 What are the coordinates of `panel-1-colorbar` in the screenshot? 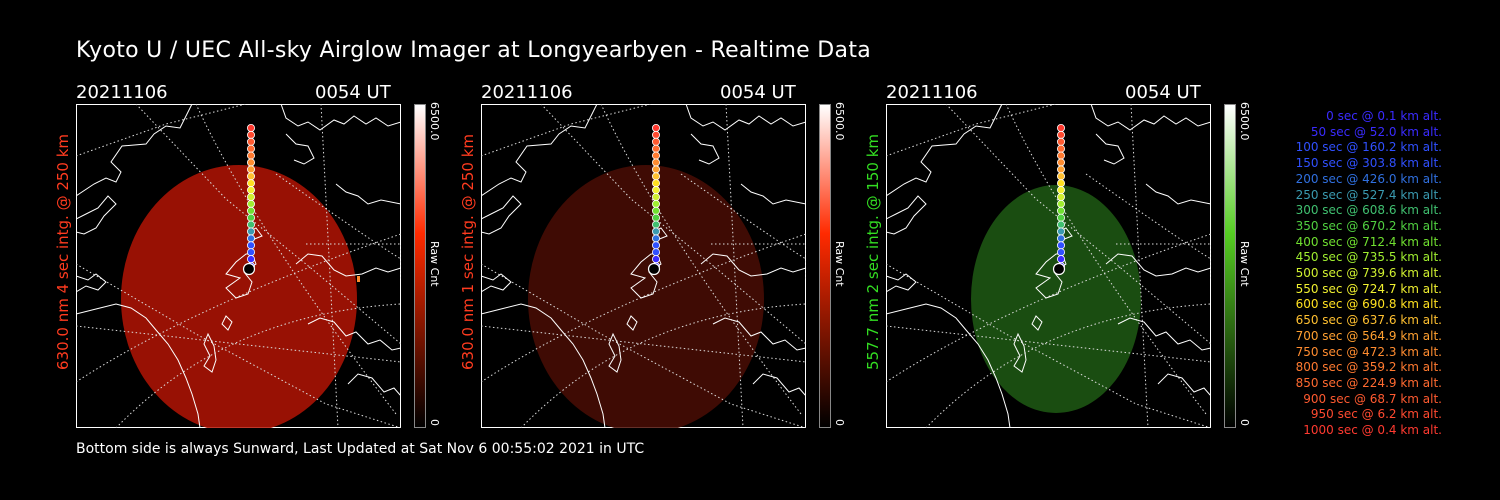 It's located at (420, 266).